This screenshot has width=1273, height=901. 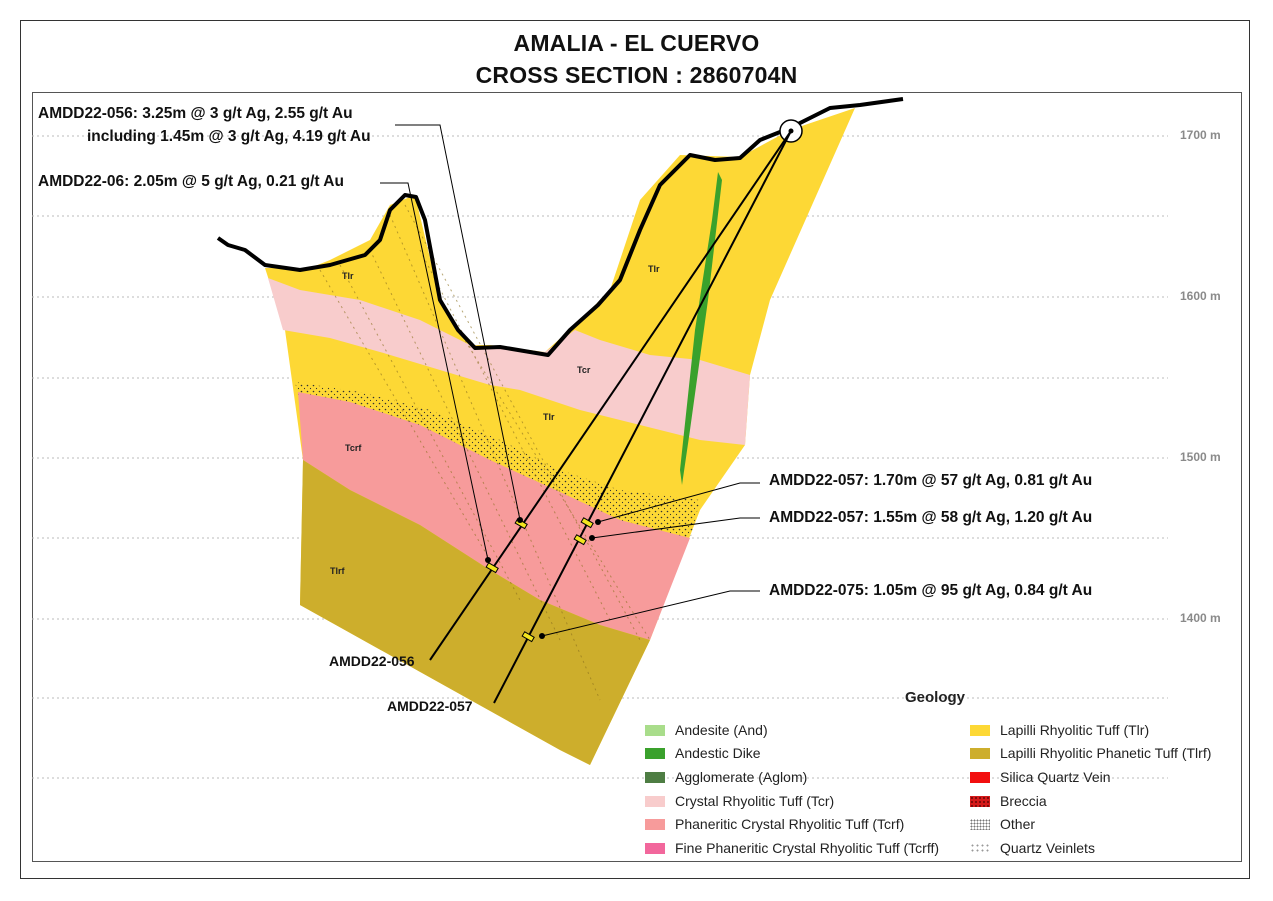 I want to click on legend-item-tcr: Crystal Rhyolitic Tuff (Tcr), so click(x=739, y=801).